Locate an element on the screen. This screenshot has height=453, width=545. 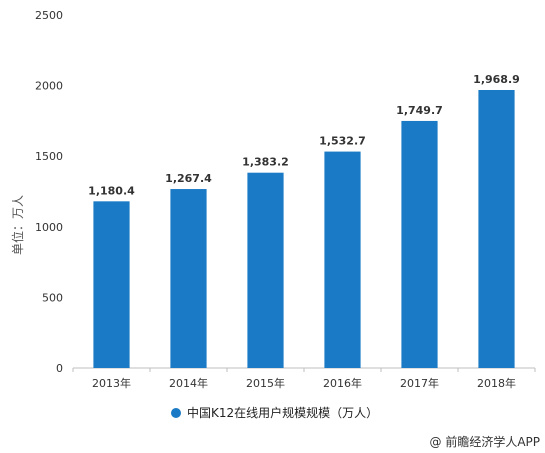
legend-label: 中国K12在线用户规模规模（万人） is located at coordinates (282, 412).